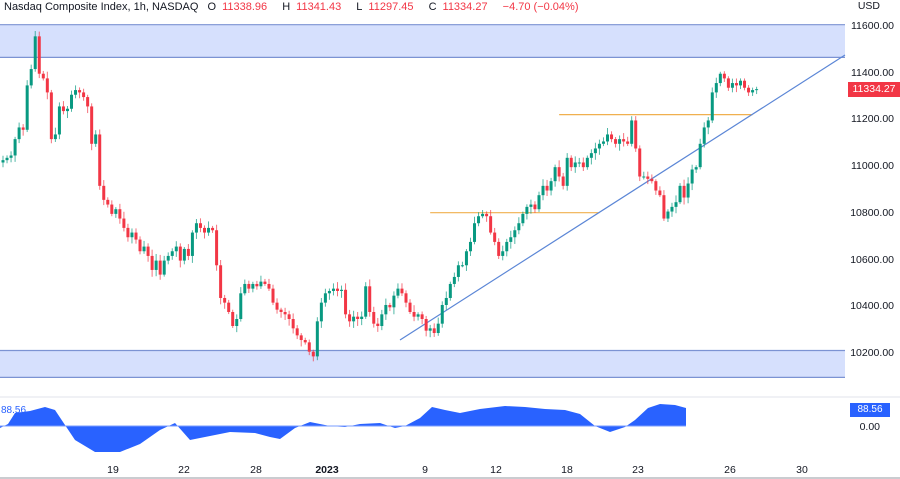 The height and width of the screenshot is (479, 900). Describe the element at coordinates (422, 41) in the screenshot. I see `resistance-zone` at that location.